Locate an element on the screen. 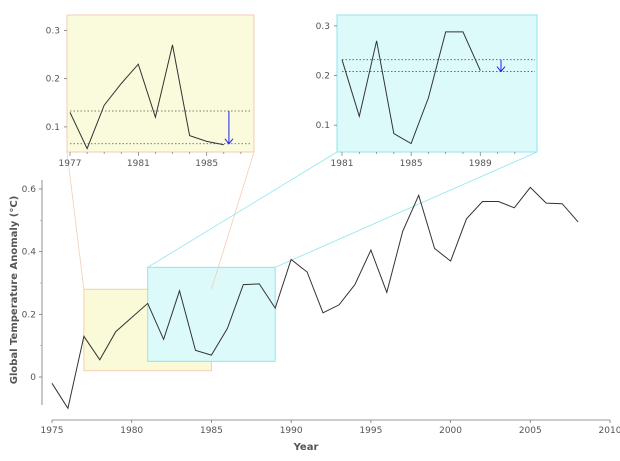 This screenshot has height=461, width=620. main-x-tick-label: 1980 is located at coordinates (131, 431).